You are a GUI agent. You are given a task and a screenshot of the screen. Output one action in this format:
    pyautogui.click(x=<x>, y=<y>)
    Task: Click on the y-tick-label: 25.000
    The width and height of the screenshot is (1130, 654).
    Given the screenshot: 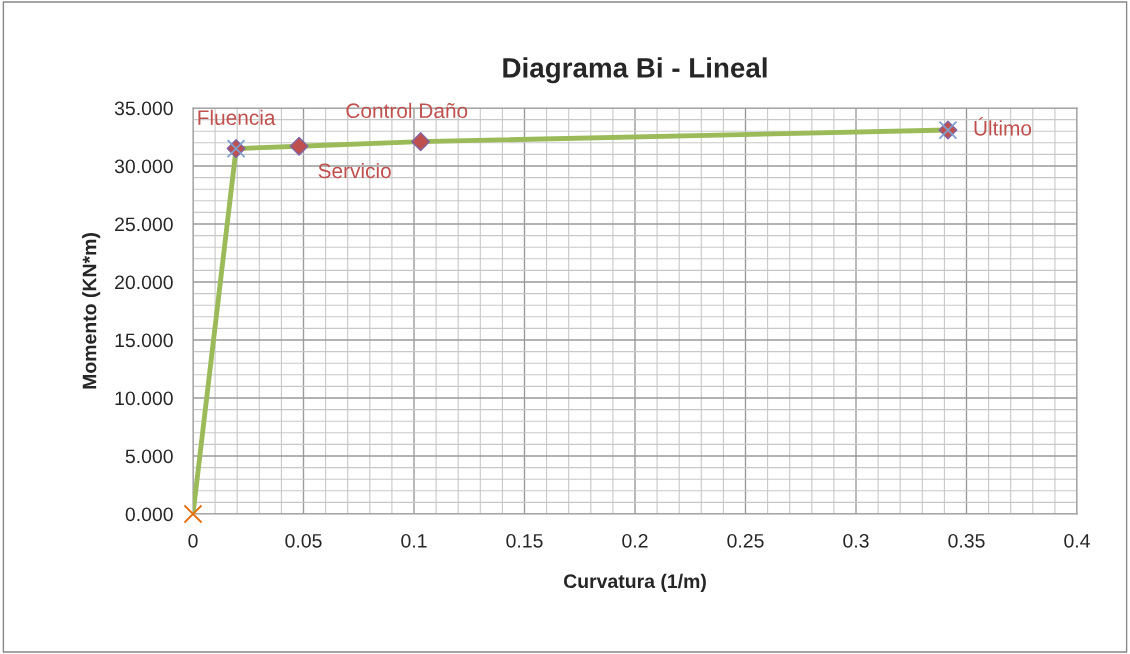 What is the action you would take?
    pyautogui.click(x=144, y=224)
    